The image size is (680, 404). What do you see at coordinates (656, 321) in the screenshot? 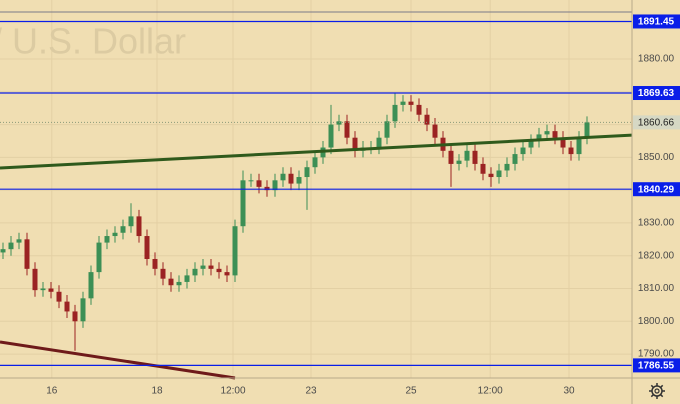
I see `y-tick-label: 1800.00` at bounding box center [656, 321].